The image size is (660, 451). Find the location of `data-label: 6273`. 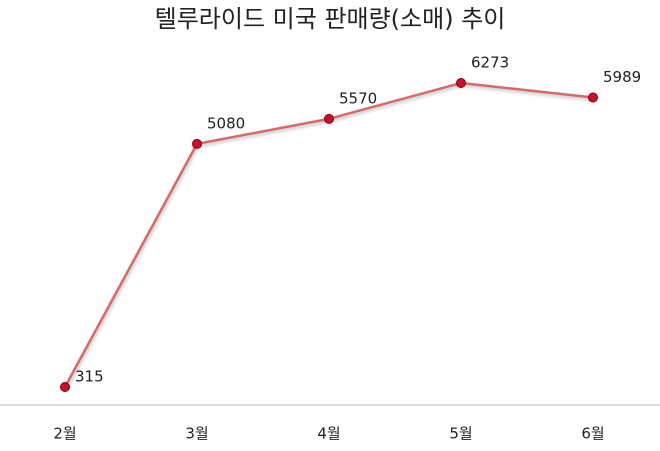

data-label: 6273 is located at coordinates (490, 63).